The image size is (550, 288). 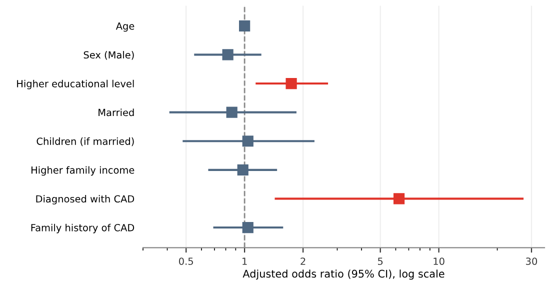 What do you see at coordinates (532, 261) in the screenshot?
I see `x-tick-label: 30` at bounding box center [532, 261].